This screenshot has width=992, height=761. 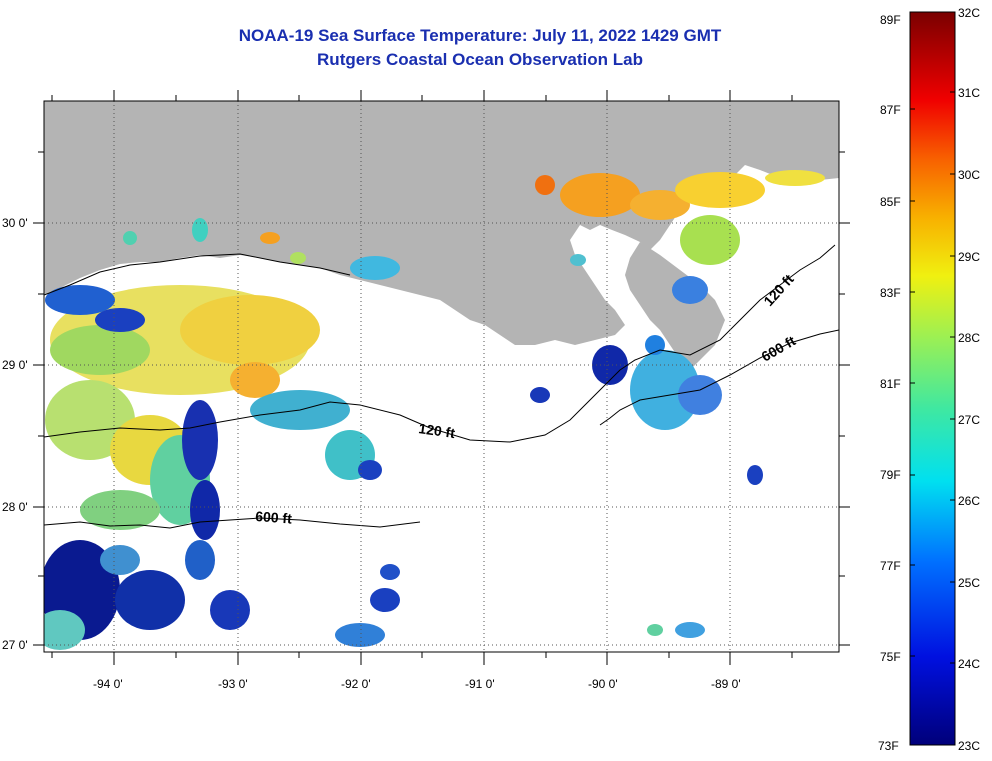 I want to click on colorbar-label-c: 31C, so click(x=969, y=93).